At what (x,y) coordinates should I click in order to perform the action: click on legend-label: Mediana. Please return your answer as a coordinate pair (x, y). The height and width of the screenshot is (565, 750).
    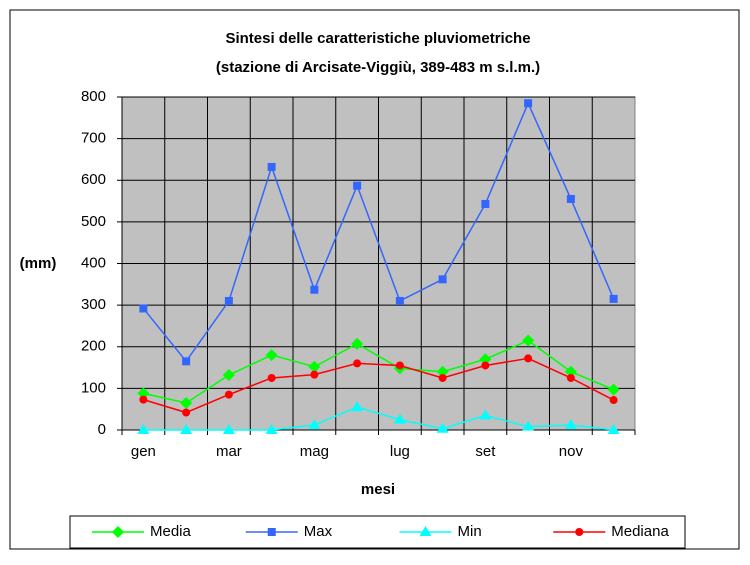
    Looking at the image, I should click on (640, 531).